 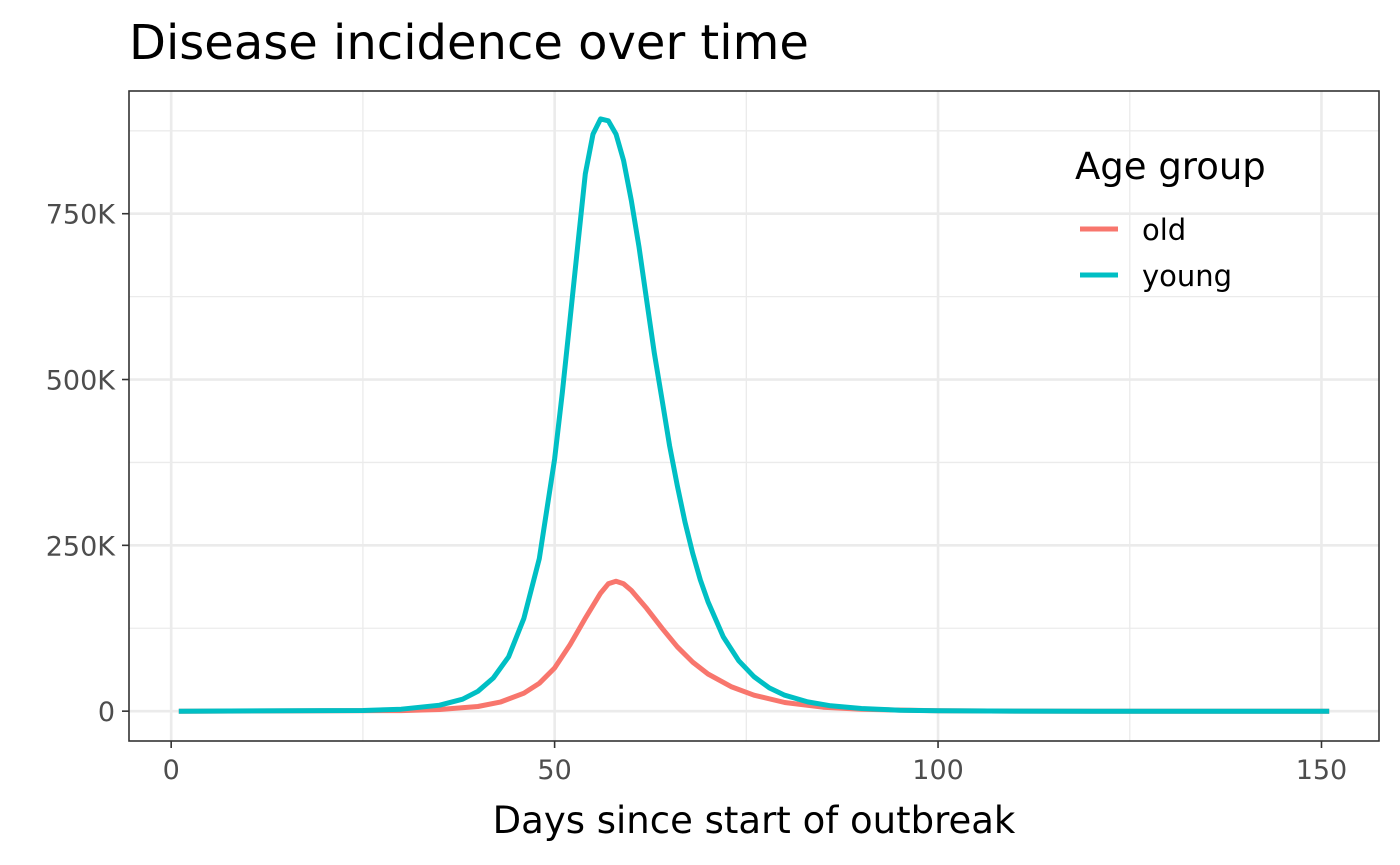 I want to click on y-axis: 0 250K 500K 750K, so click(x=87, y=464).